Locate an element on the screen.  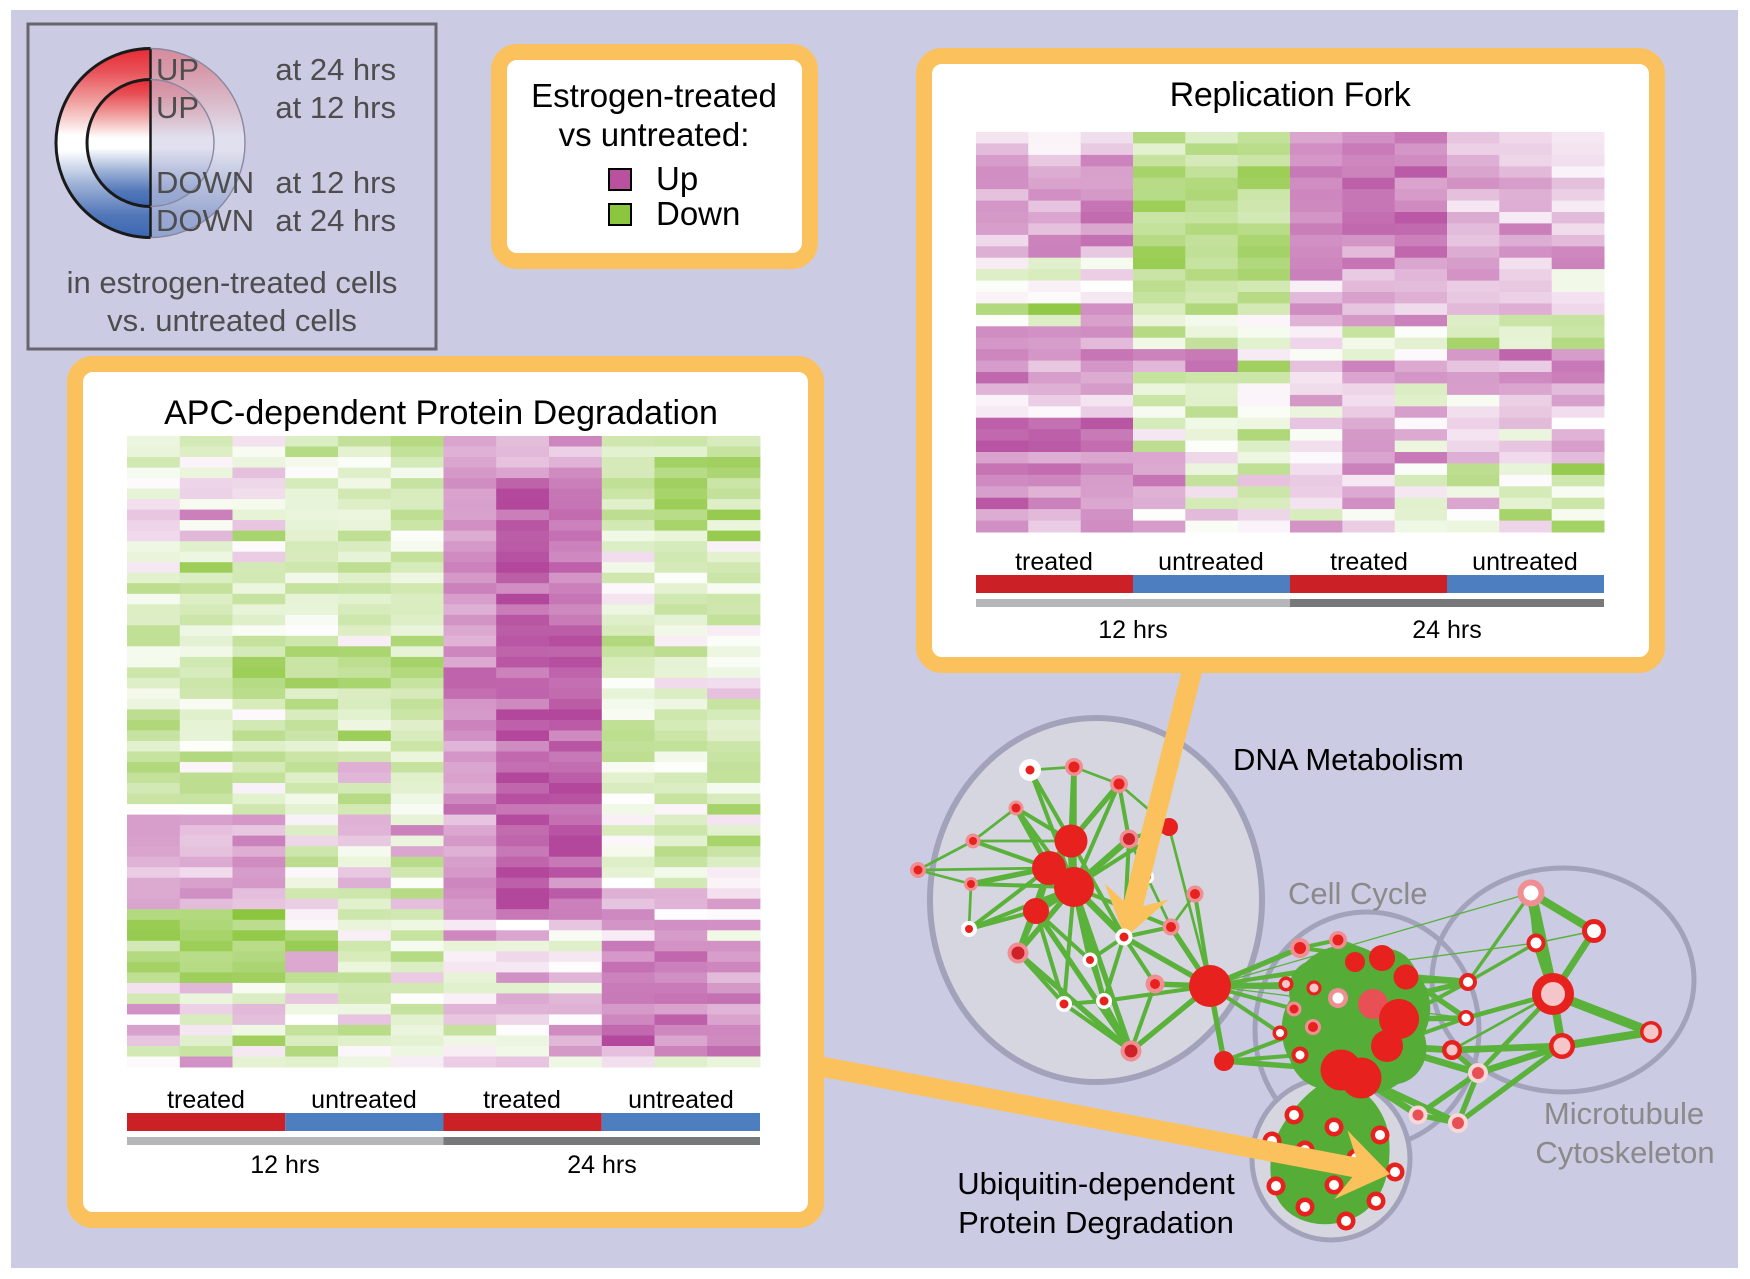
svg-text: vs. untreated cells is located at coordinates (232, 320).